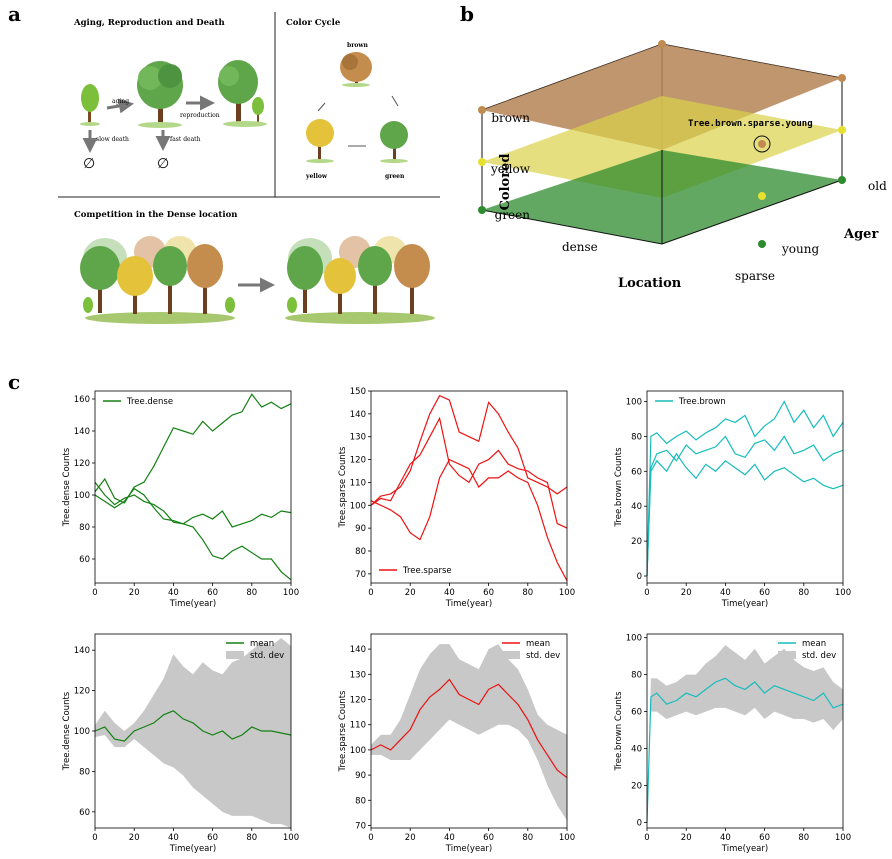 The image size is (892, 859). I want to click on slow-death-label: slow death, so click(112, 139).